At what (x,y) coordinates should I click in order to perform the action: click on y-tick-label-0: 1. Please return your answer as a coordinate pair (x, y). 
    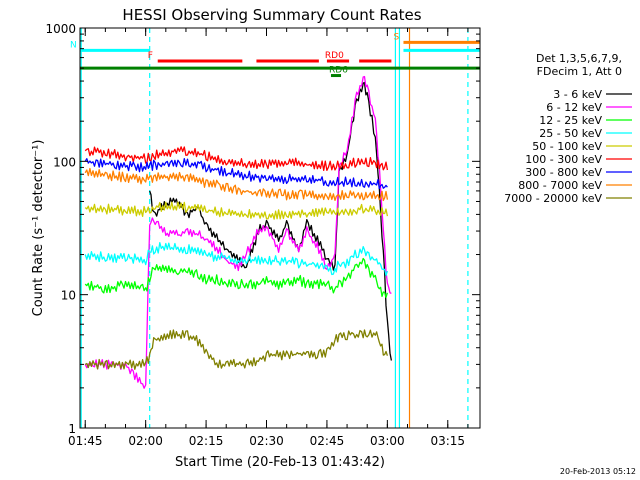
    Looking at the image, I should click on (72, 429).